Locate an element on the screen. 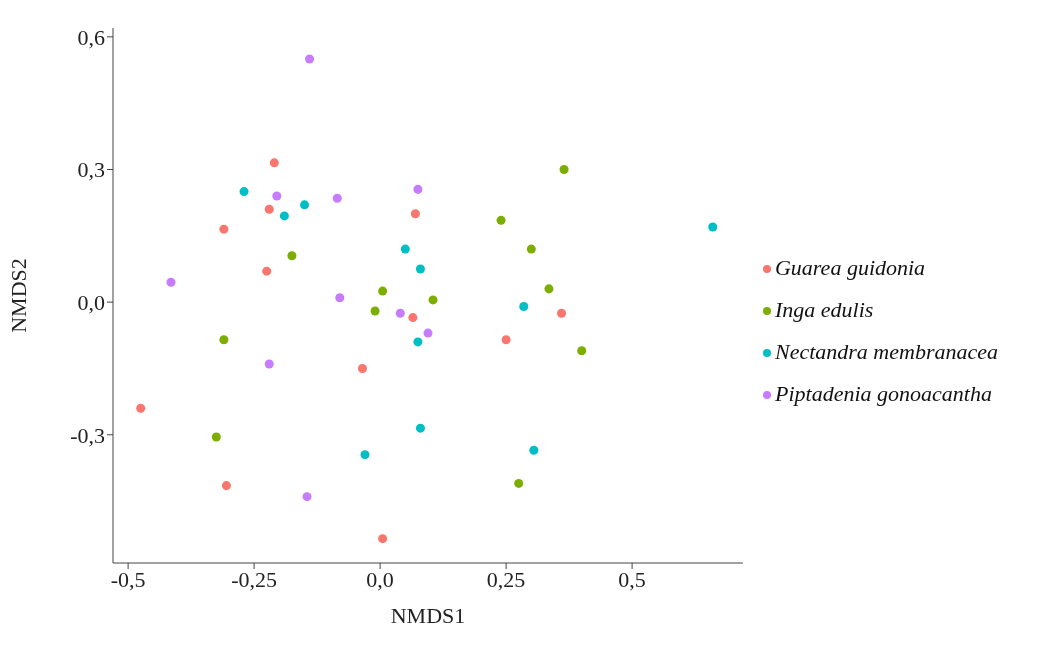 Image resolution: width=1038 pixels, height=663 pixels. x-tick-label: -0,25 is located at coordinates (254, 579).